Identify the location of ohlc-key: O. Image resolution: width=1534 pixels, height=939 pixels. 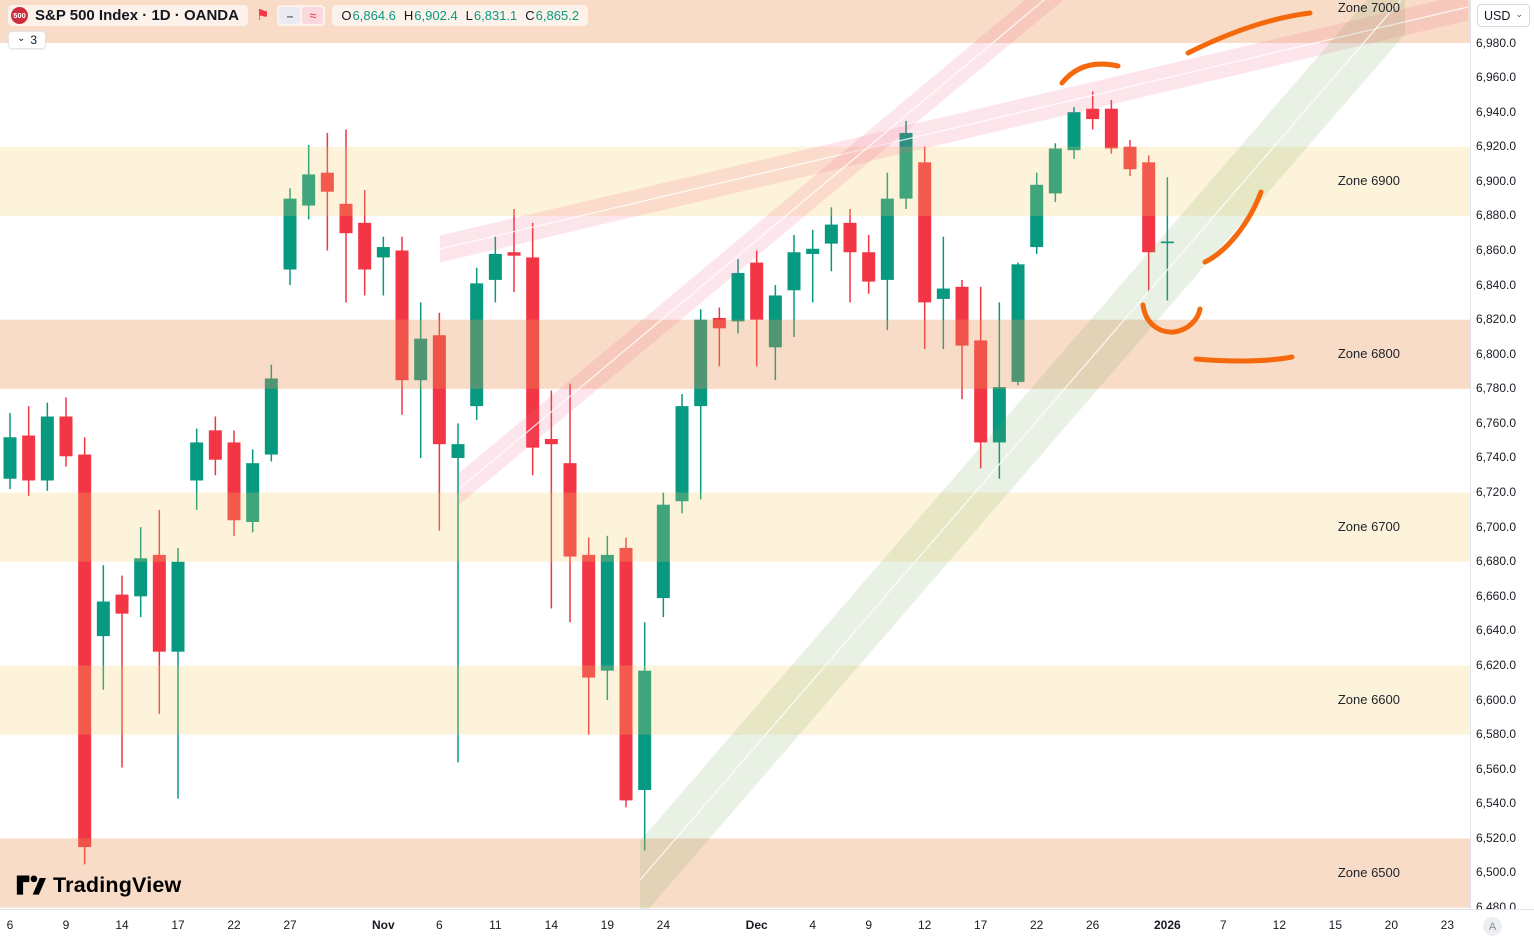
(346, 15).